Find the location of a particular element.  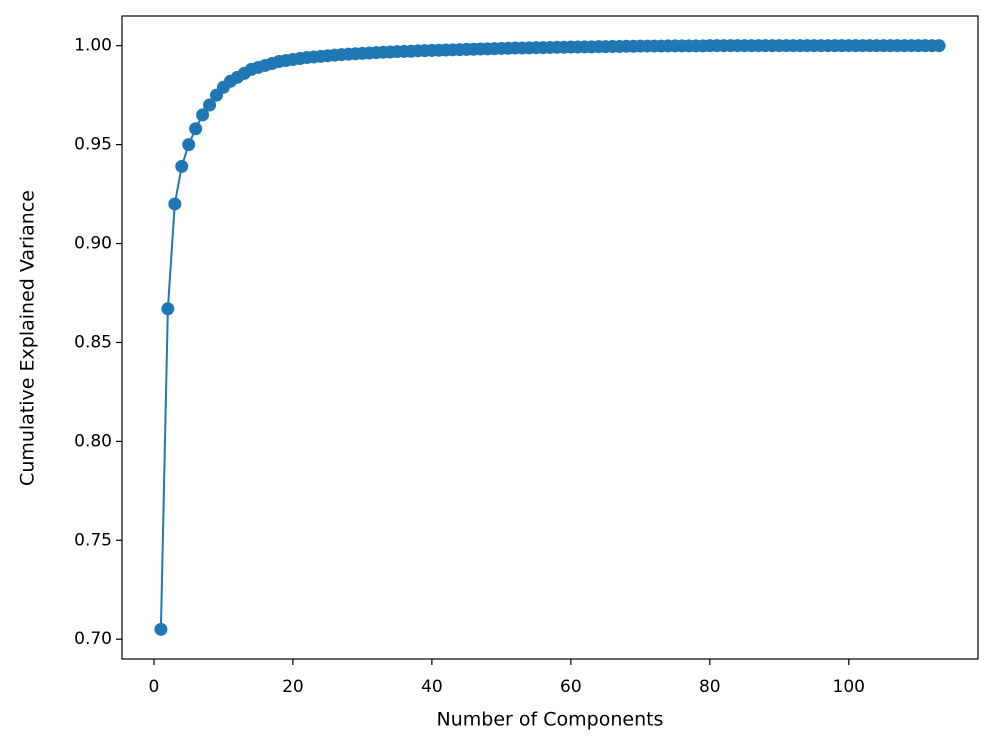

x-tick-label: 100 is located at coordinates (849, 687).